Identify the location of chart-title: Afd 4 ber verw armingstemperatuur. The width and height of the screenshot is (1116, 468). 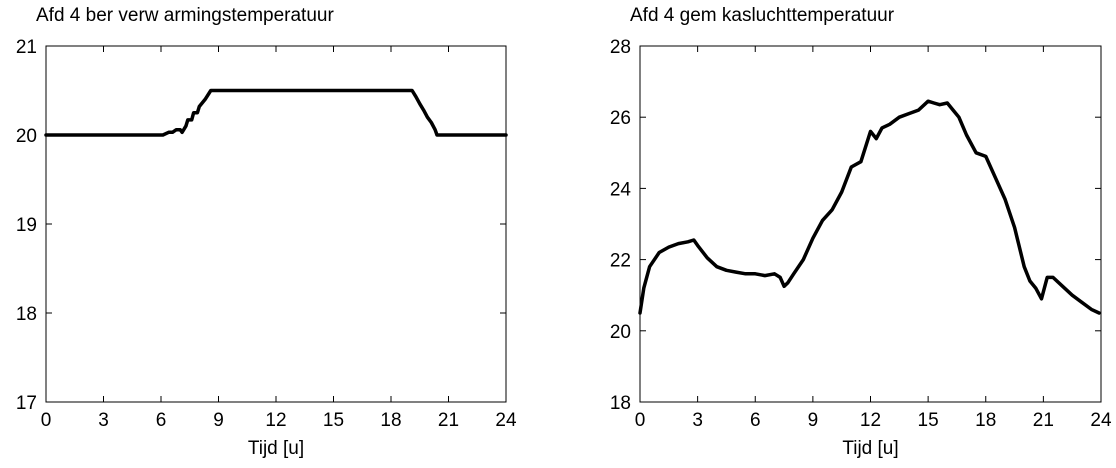
(185, 15).